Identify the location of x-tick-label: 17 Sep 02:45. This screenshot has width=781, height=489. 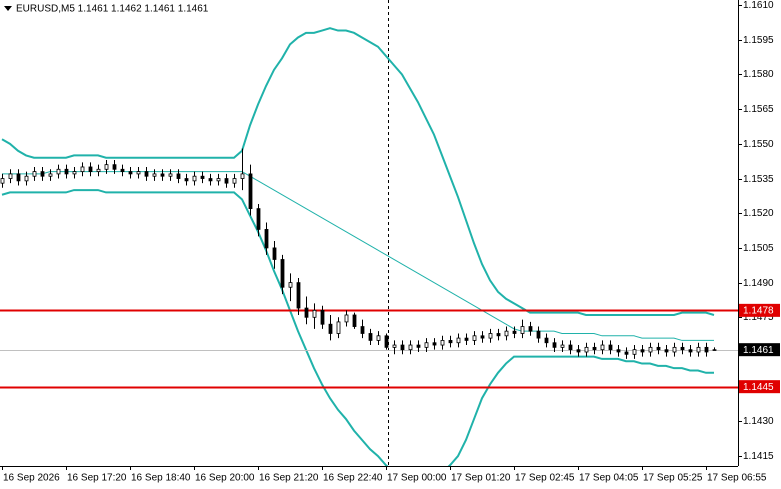
(545, 478).